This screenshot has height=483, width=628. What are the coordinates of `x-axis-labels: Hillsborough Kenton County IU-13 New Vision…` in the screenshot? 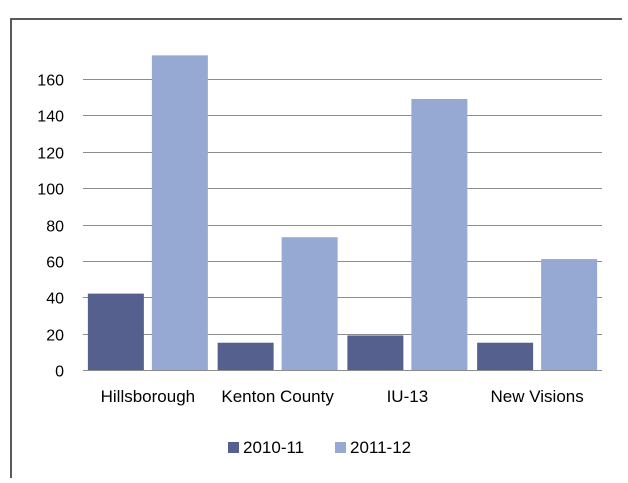 It's located at (342, 396).